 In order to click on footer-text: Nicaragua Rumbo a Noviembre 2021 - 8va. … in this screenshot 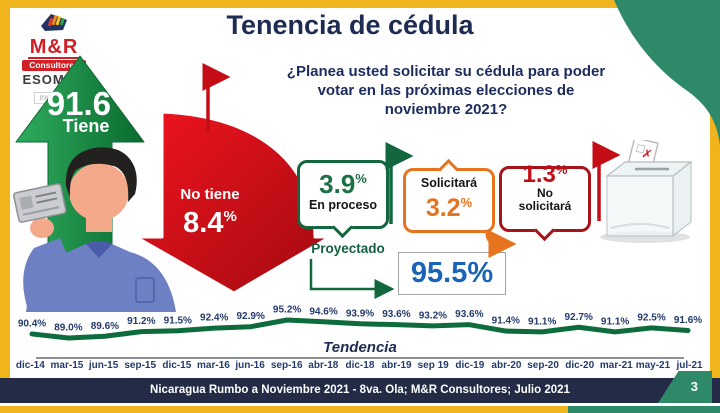, I will do `click(360, 390)`.